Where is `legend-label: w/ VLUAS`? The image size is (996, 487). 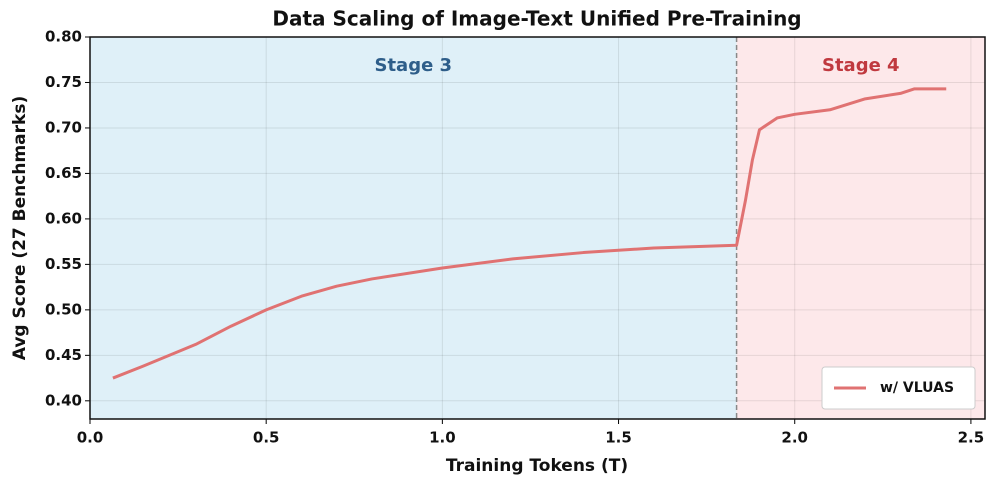
legend-label: w/ VLUAS is located at coordinates (917, 388).